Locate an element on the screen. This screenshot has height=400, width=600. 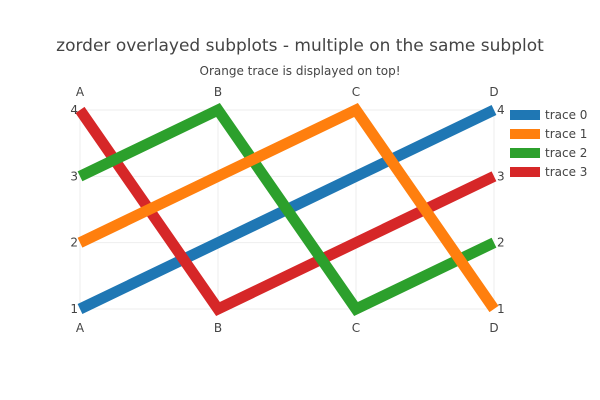
y-tick-label-left: 1 is located at coordinates (74, 309).